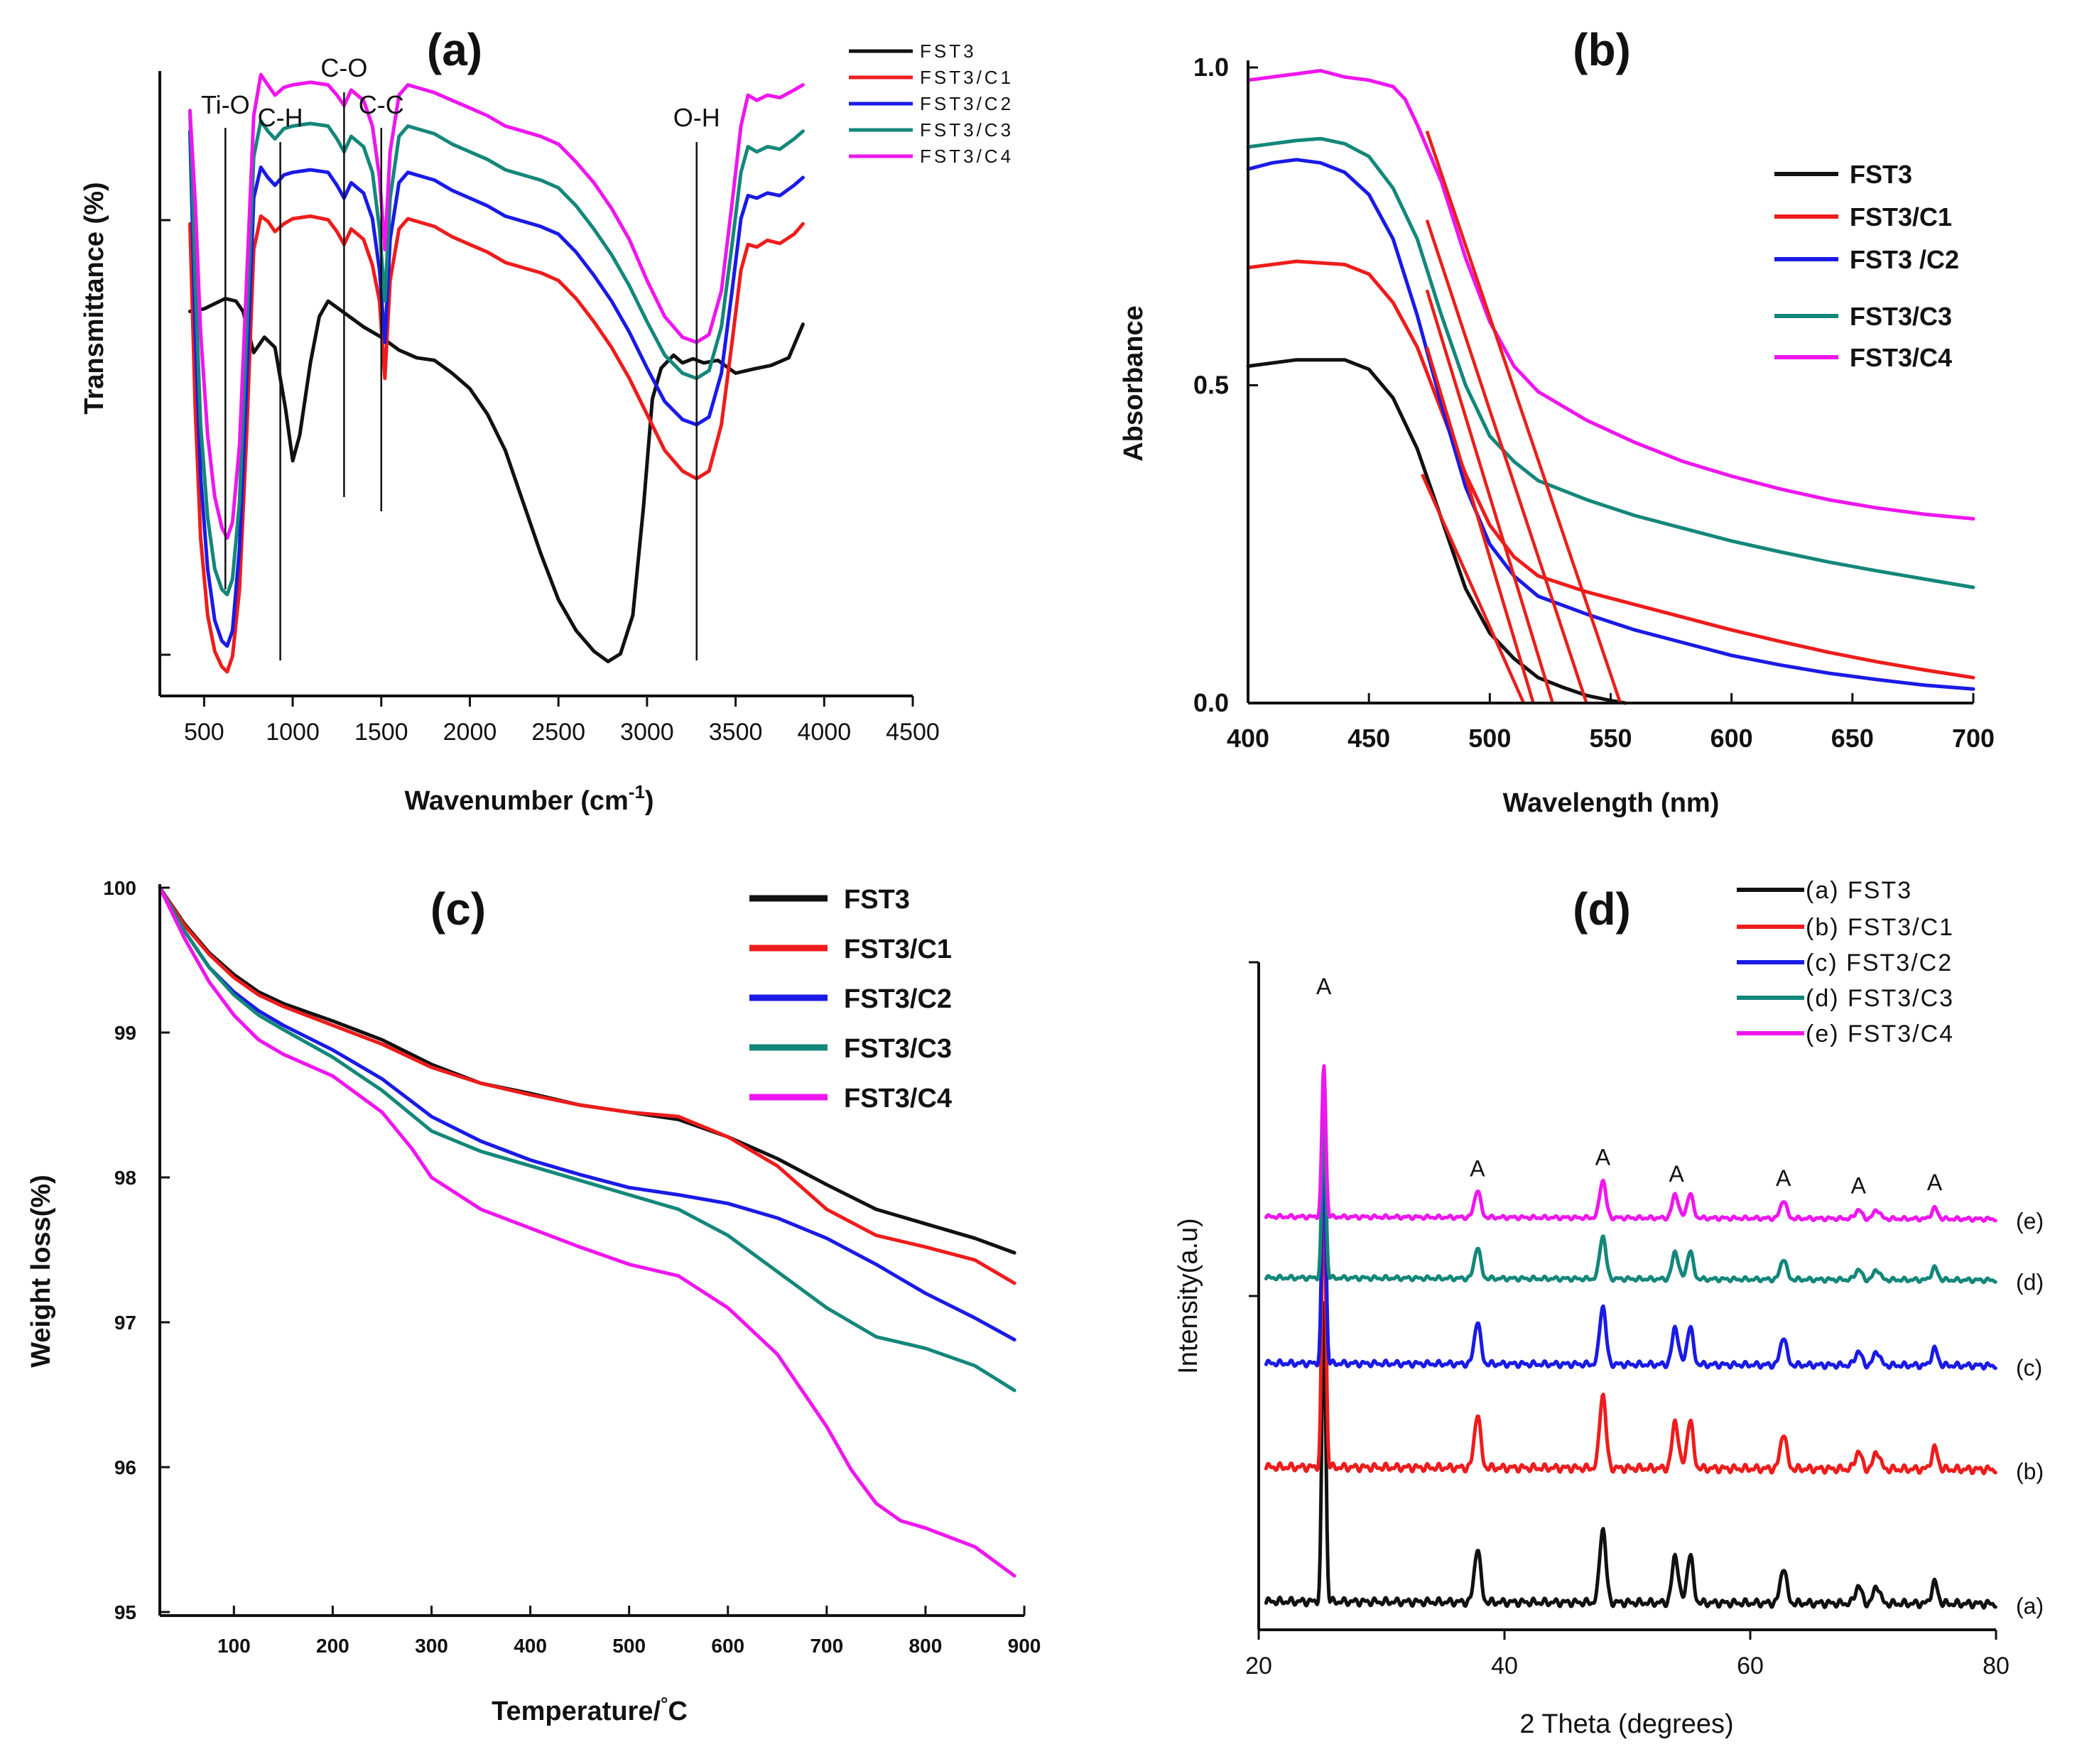  What do you see at coordinates (629, 1632) in the screenshot?
I see `panel-c-x-ticks: 100 200 300 400 500 600 700 800 900` at bounding box center [629, 1632].